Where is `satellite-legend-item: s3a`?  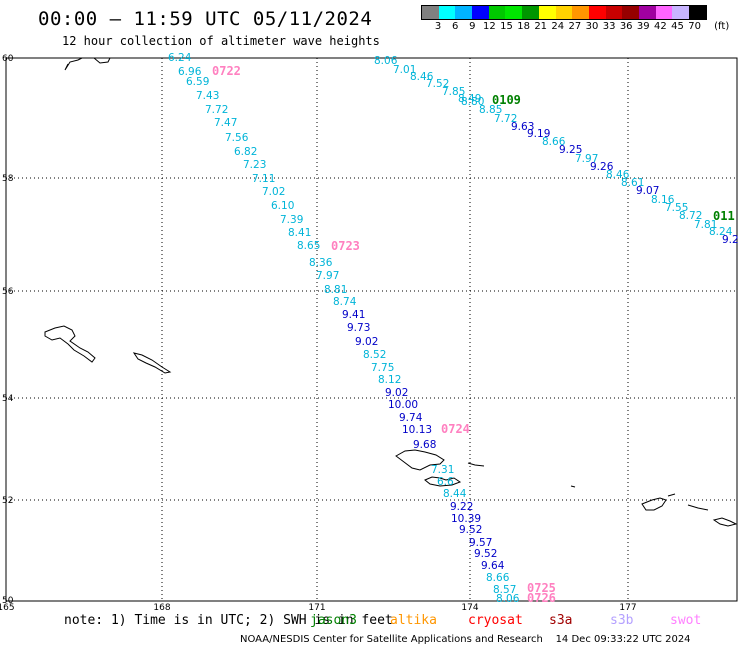
satellite-legend-item: s3a is located at coordinates (561, 620).